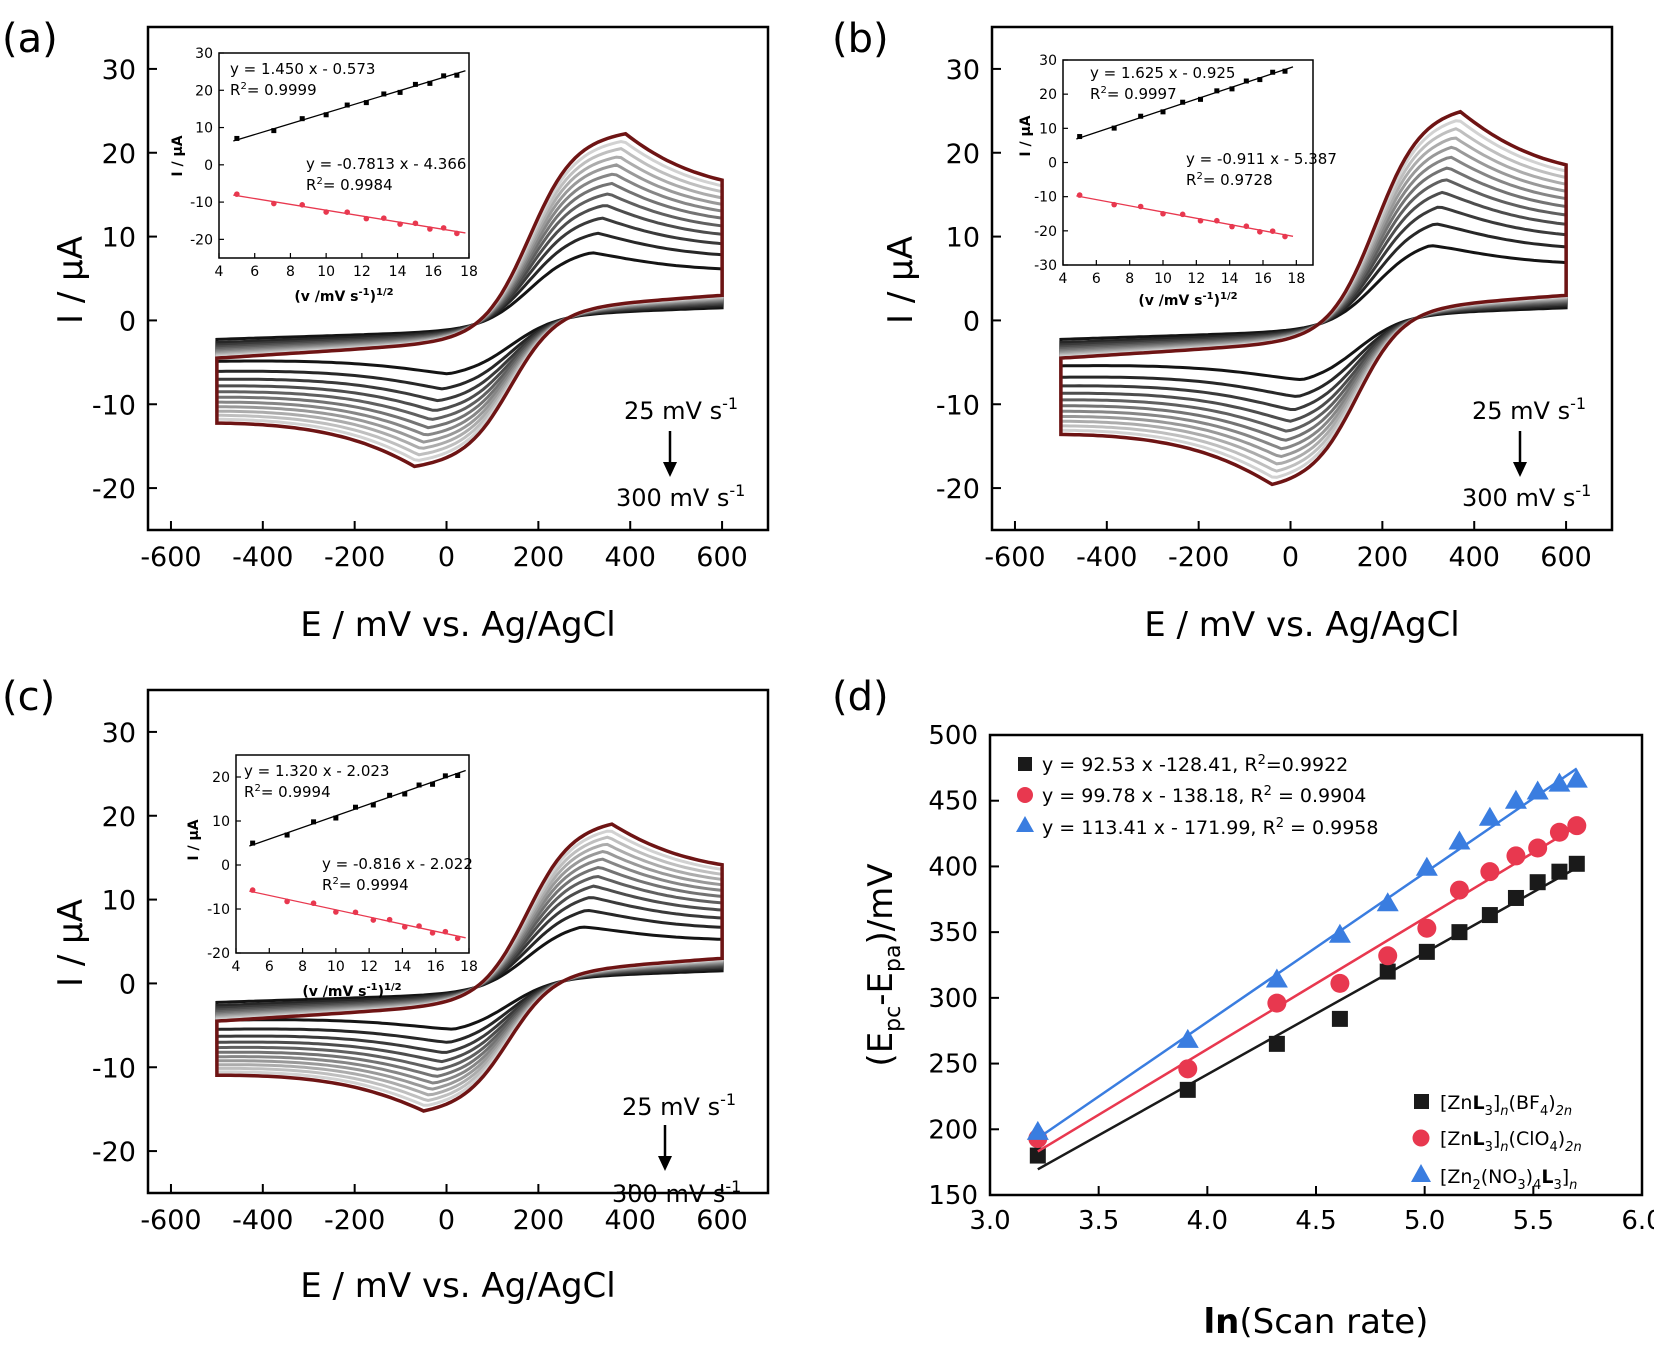 The image size is (1654, 1349). I want to click on d-xtick-label: 3.0, so click(989, 1221).